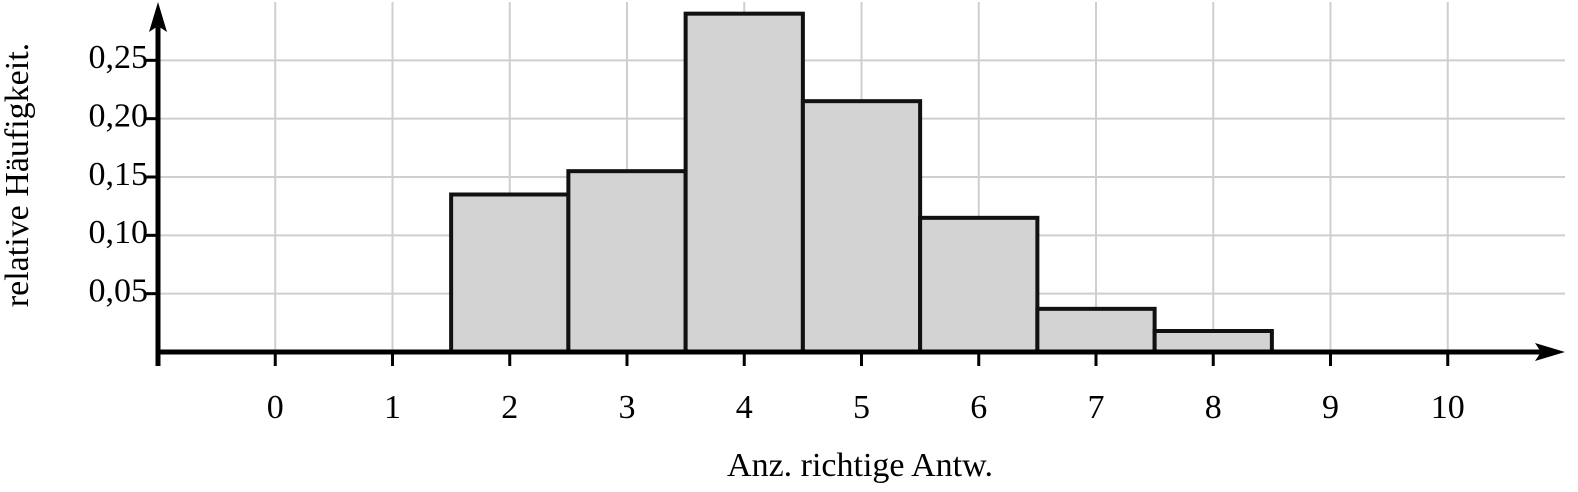 This screenshot has height=492, width=1578. I want to click on x-tick-label: 1, so click(392, 407).